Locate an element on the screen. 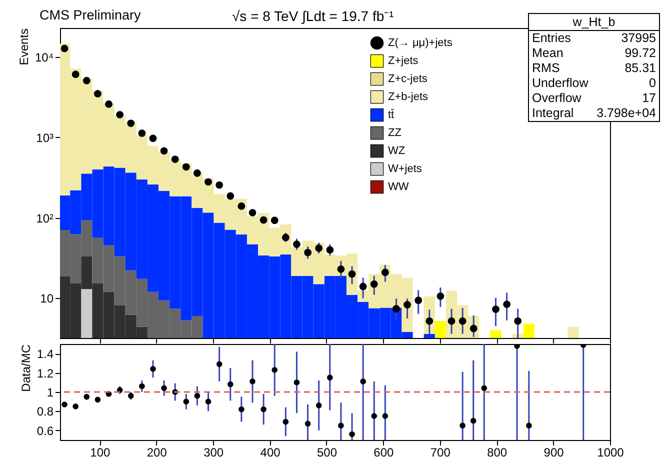  text: 37995 is located at coordinates (638, 38).